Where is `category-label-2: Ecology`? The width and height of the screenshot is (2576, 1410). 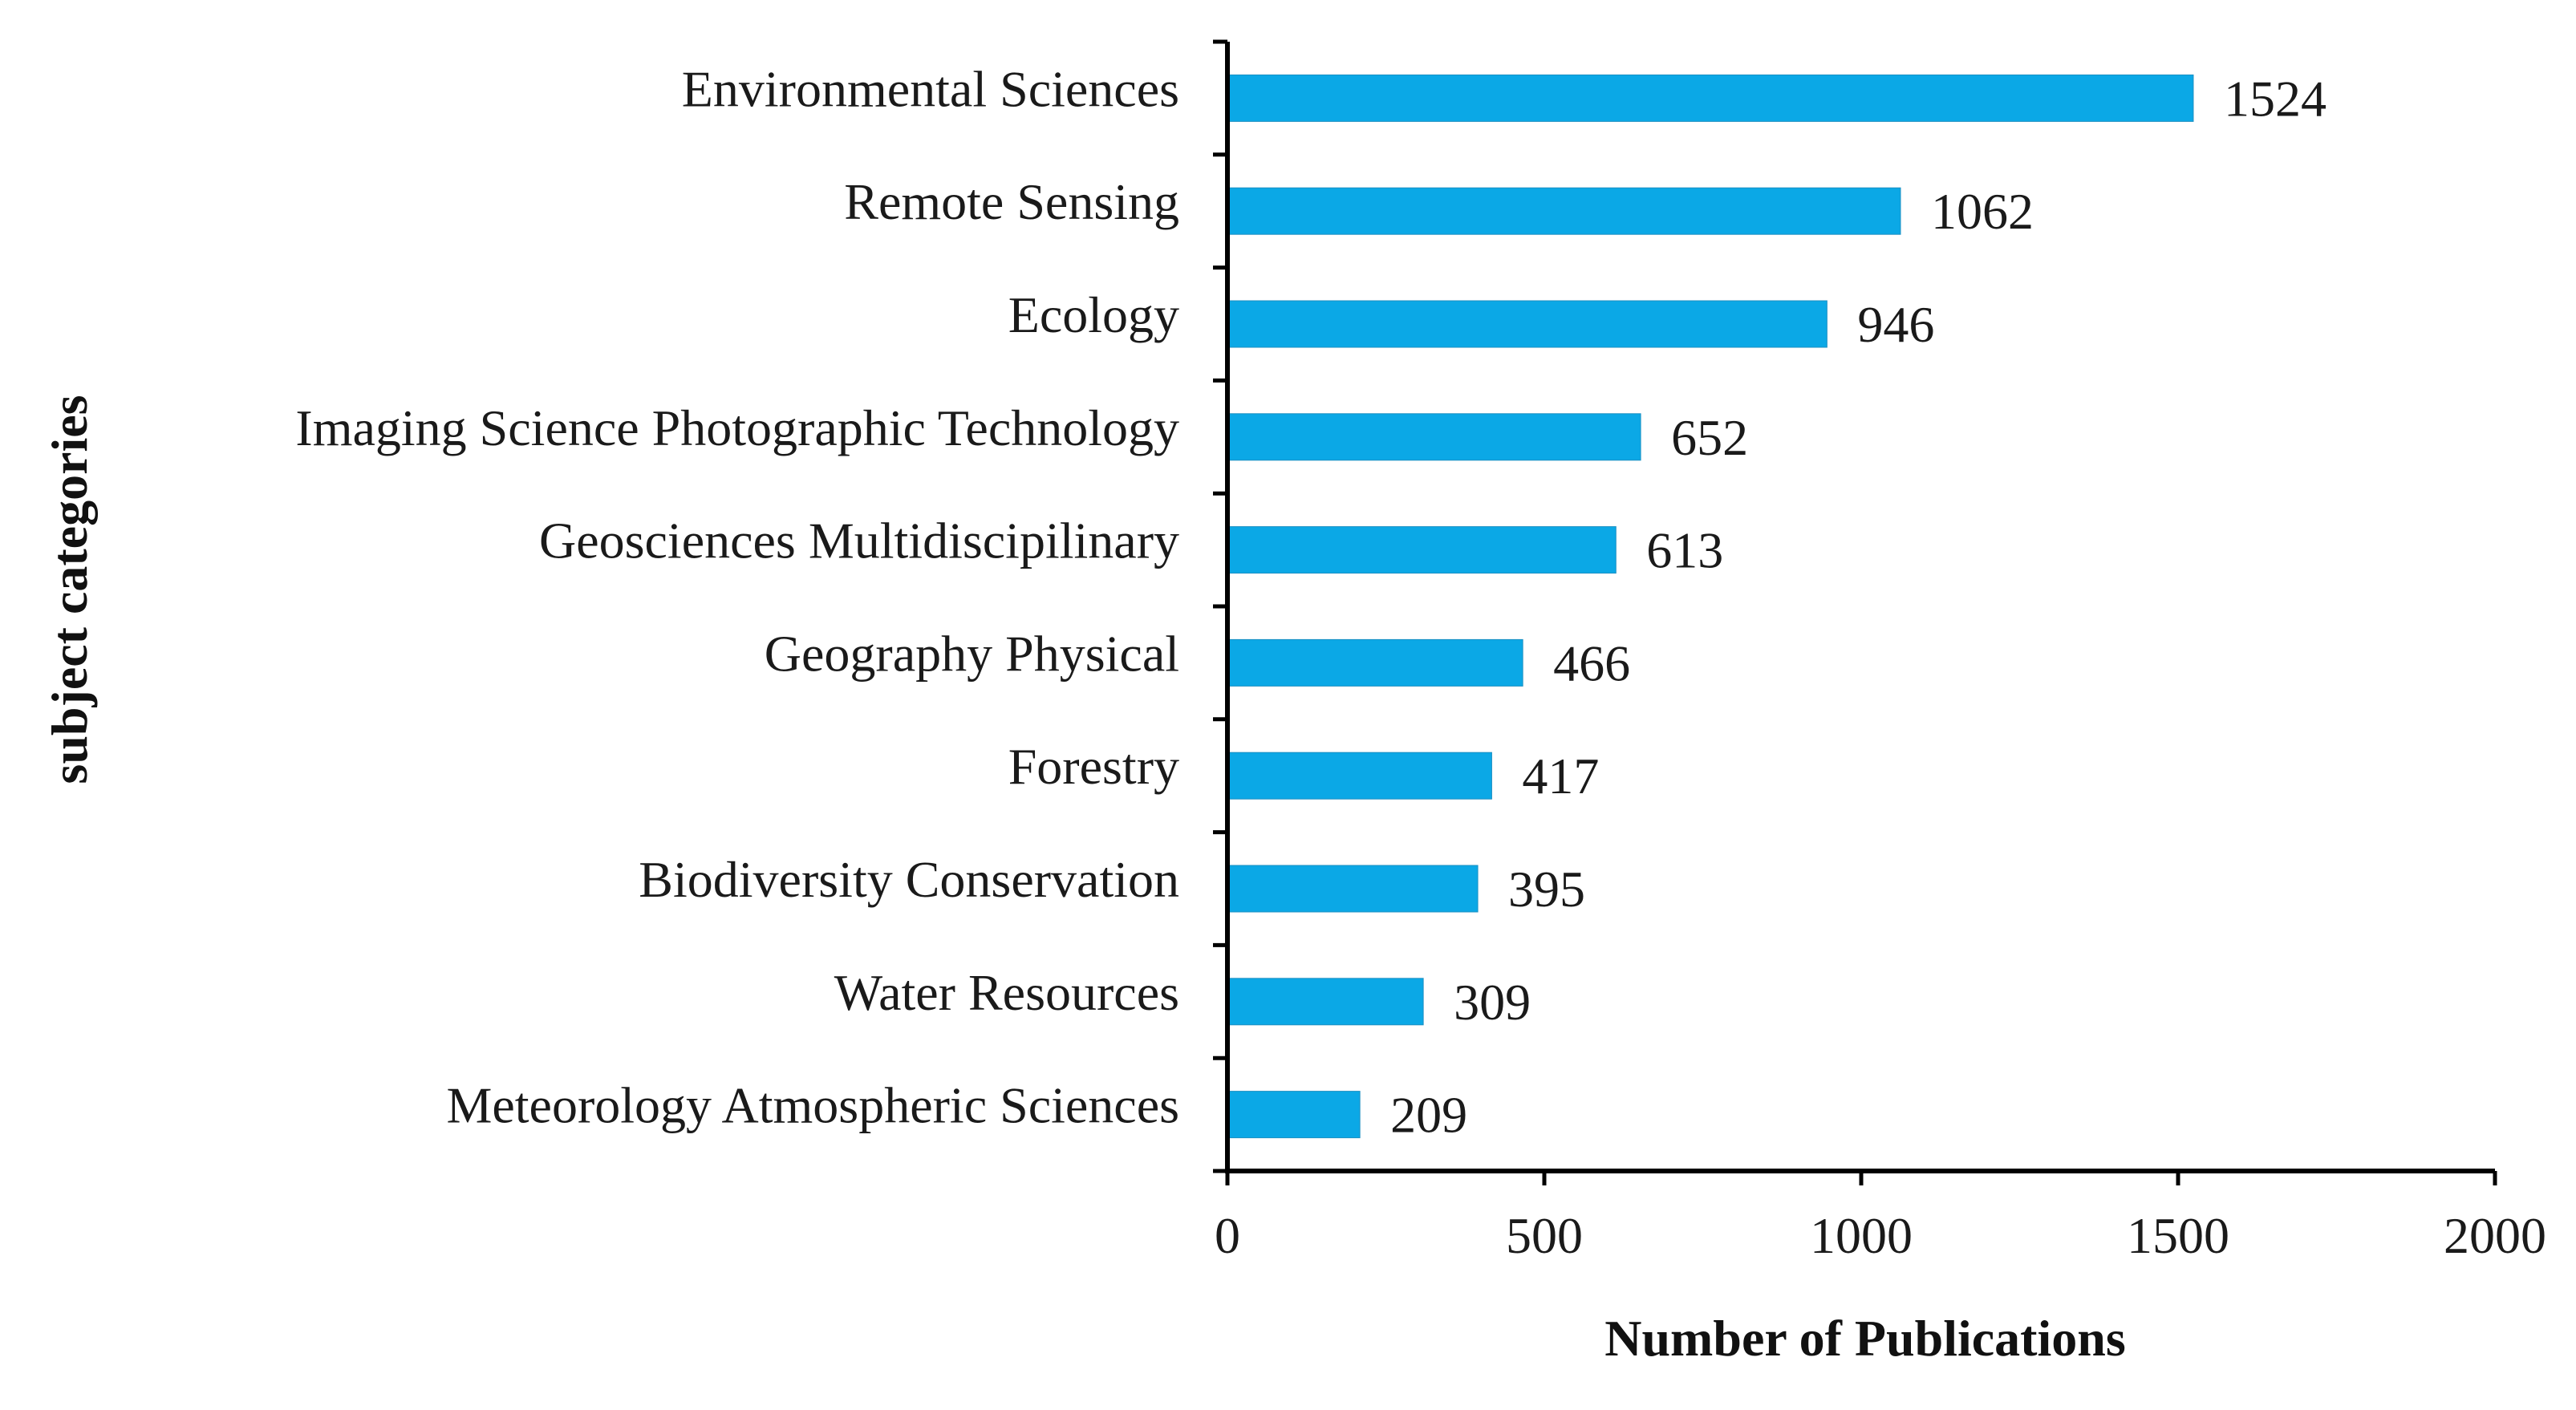 category-label-2: Ecology is located at coordinates (1093, 314).